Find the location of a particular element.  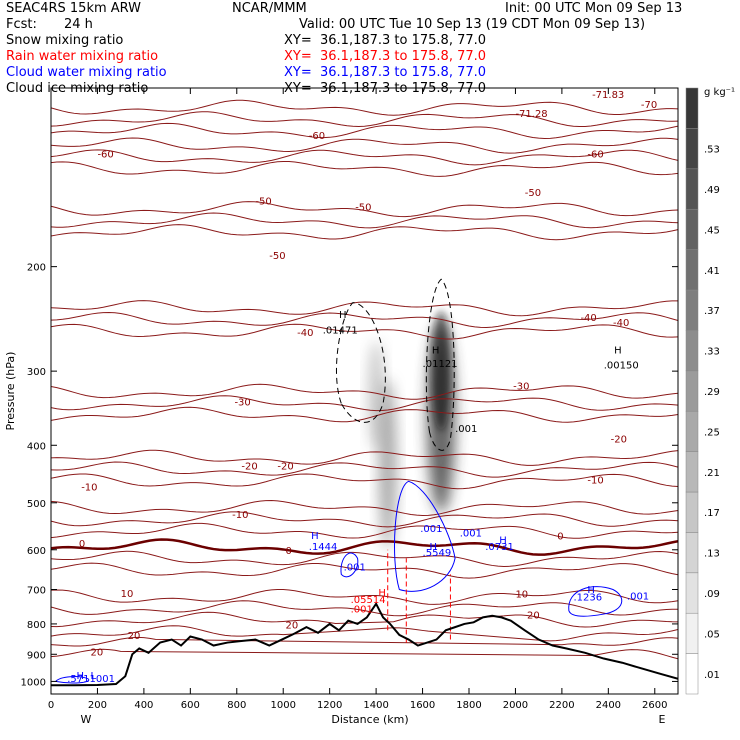

contour-label: 0 is located at coordinates (289, 551).